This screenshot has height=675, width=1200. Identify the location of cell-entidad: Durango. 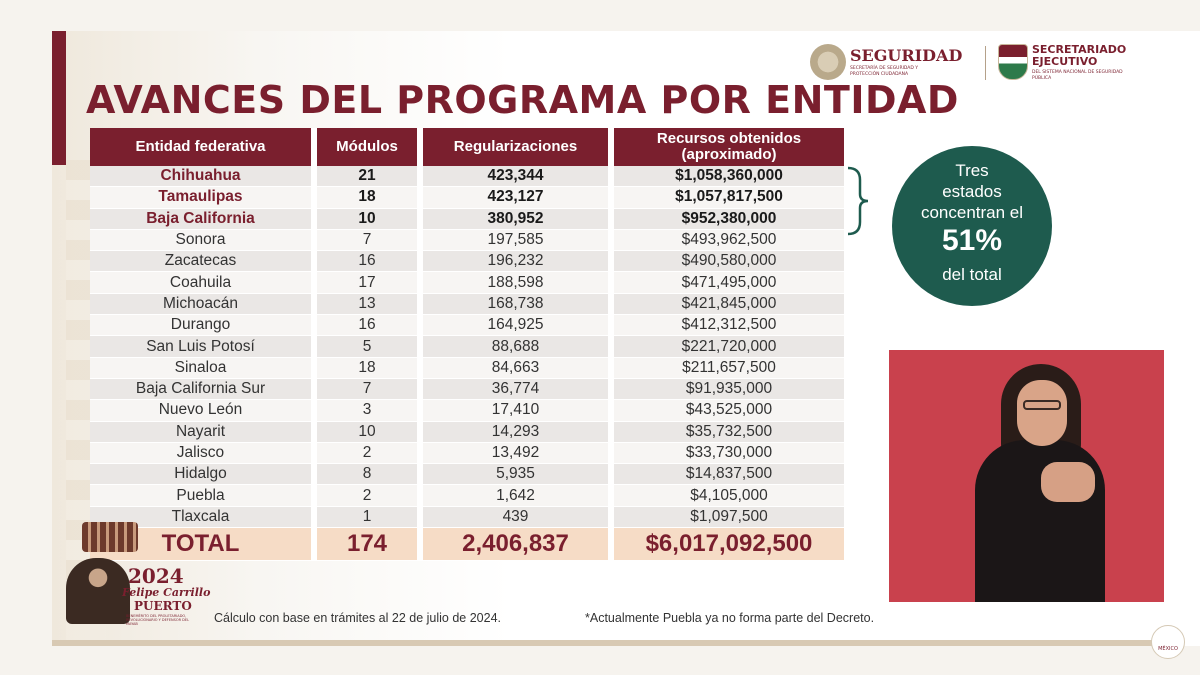
(203, 326).